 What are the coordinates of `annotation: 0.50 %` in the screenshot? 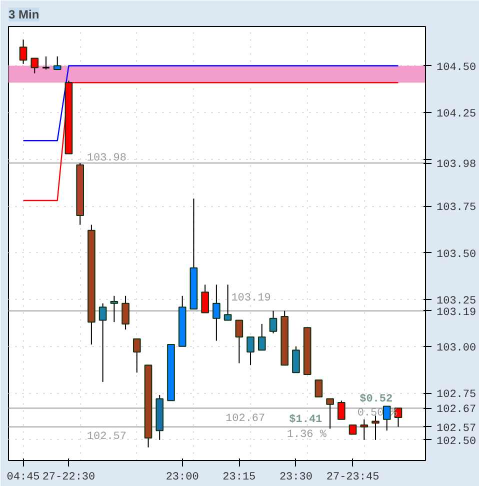 It's located at (377, 413).